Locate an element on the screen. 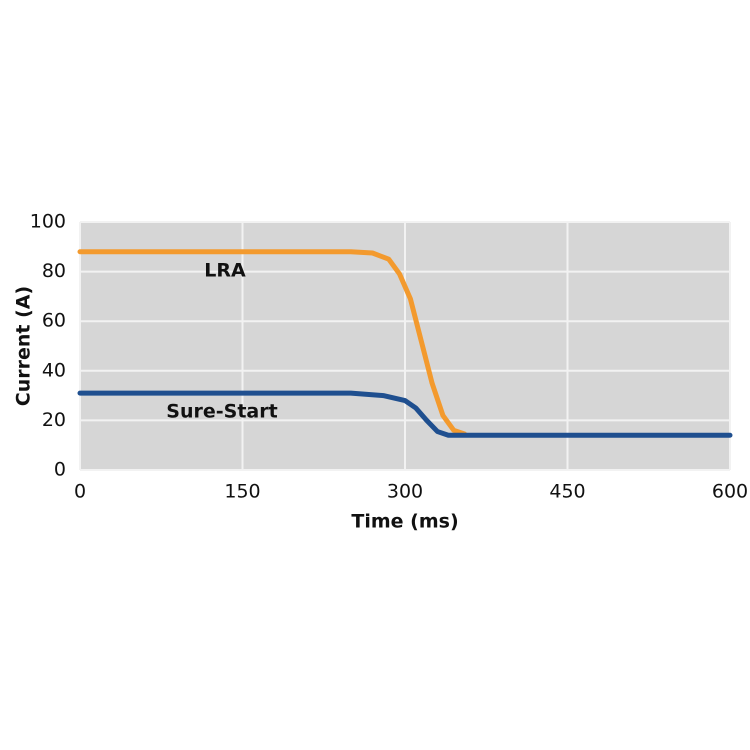 The height and width of the screenshot is (750, 750). y-axis-title: Current (A) is located at coordinates (24, 346).